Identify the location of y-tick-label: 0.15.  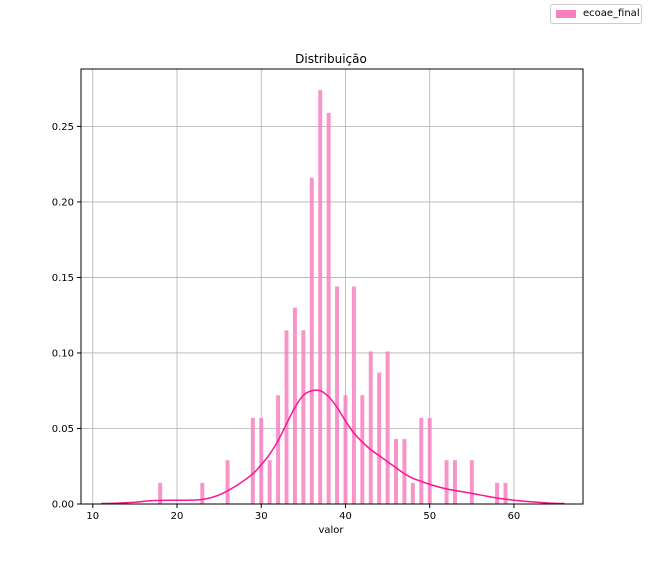
(63, 278).